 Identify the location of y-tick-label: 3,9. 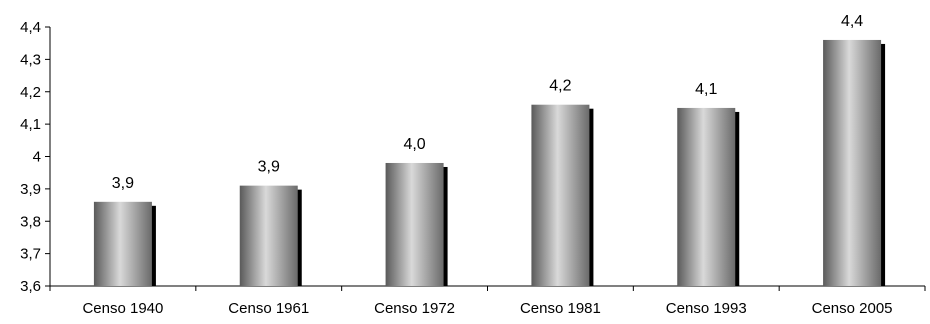
(30, 189).